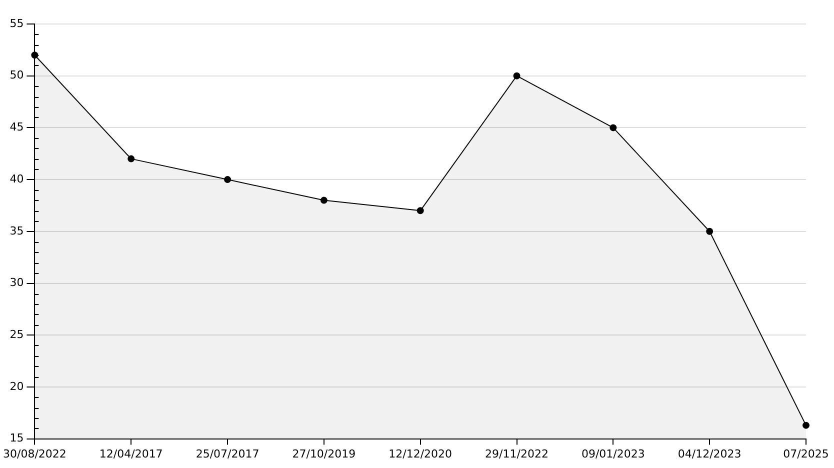  Describe the element at coordinates (710, 453) in the screenshot. I see `x-tick-label: 04/12/2023` at that location.